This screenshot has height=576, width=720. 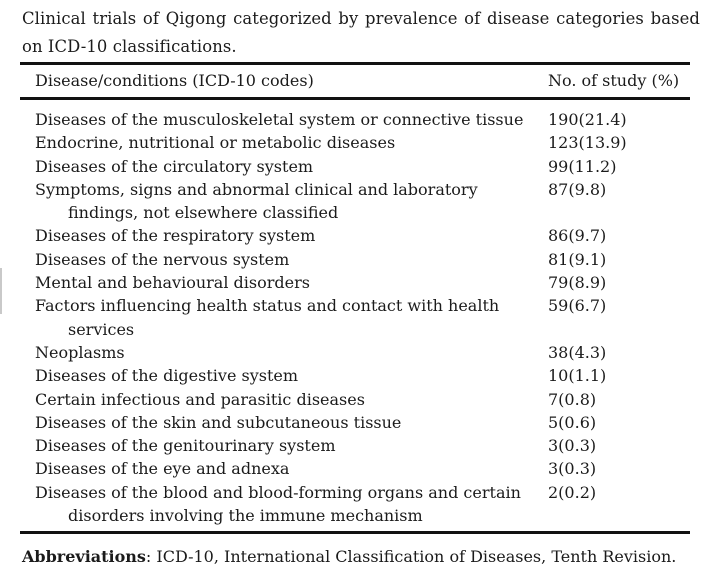 I want to click on disease-name-line: findings, not elsewhere classified, so click(x=203, y=213).